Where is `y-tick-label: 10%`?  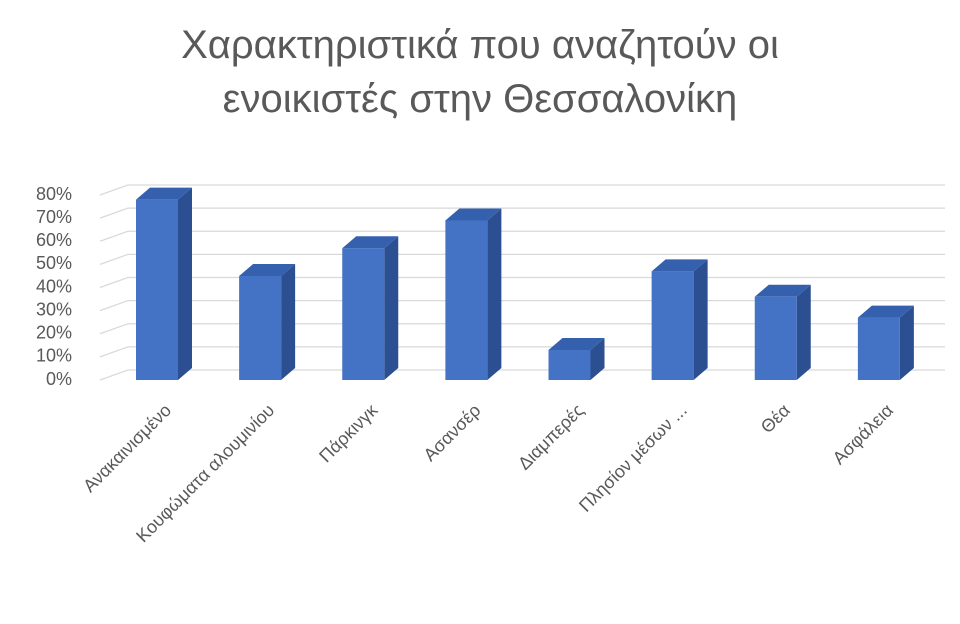 y-tick-label: 10% is located at coordinates (54, 356).